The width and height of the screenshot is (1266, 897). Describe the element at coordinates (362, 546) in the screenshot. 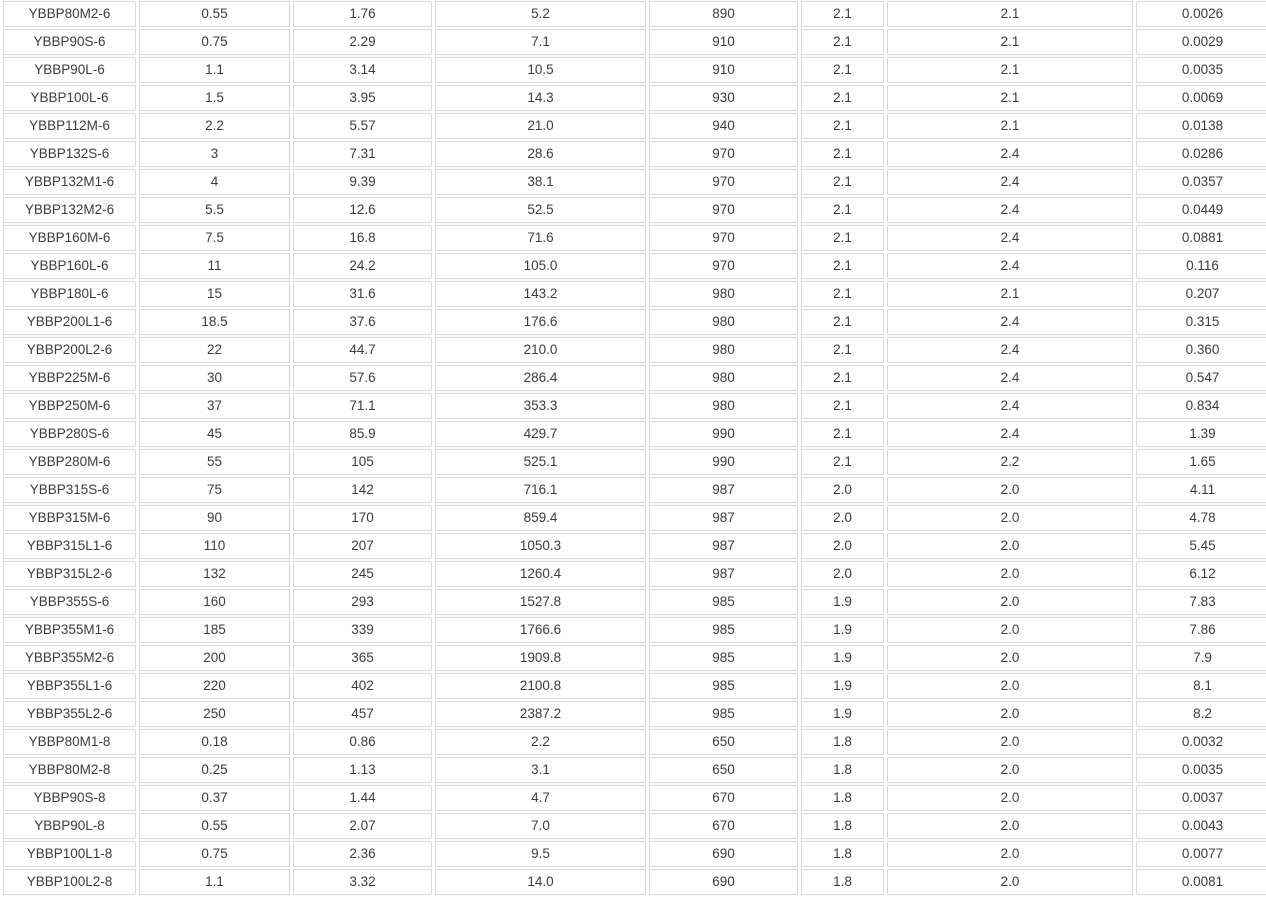

I see `cell-current_a: 207` at that location.